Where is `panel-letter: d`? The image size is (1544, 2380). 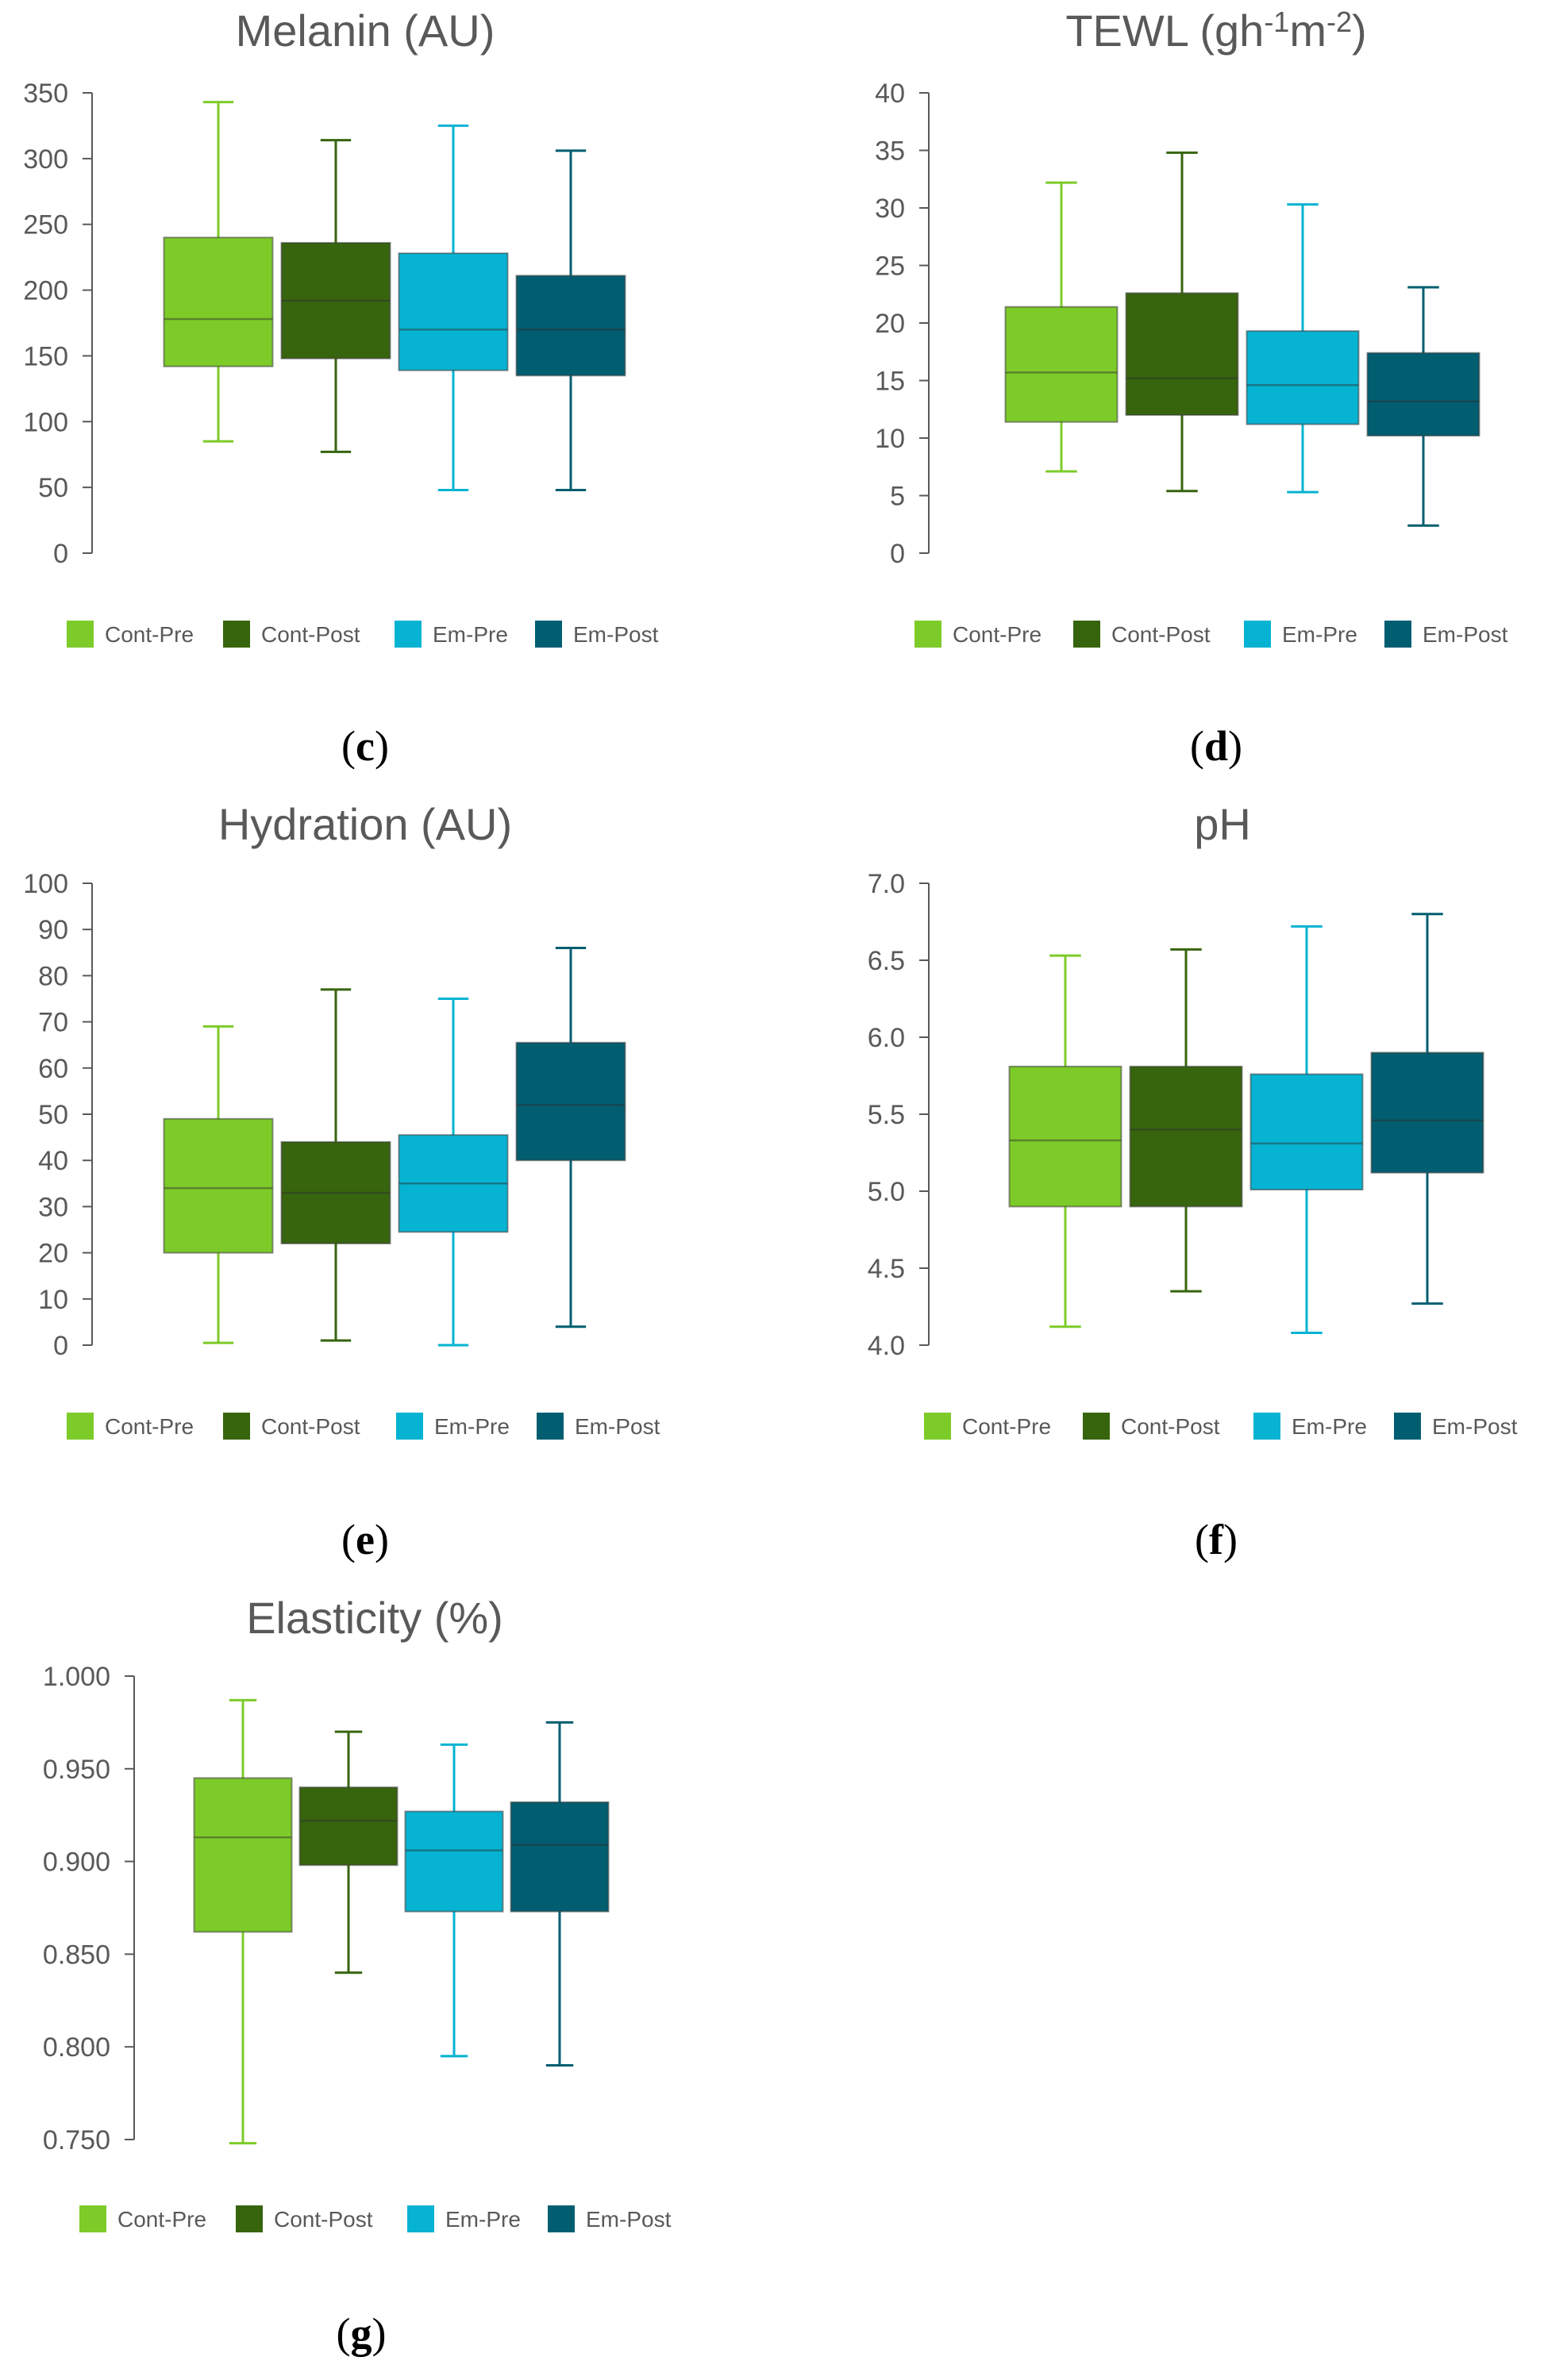
panel-letter: d is located at coordinates (1216, 746).